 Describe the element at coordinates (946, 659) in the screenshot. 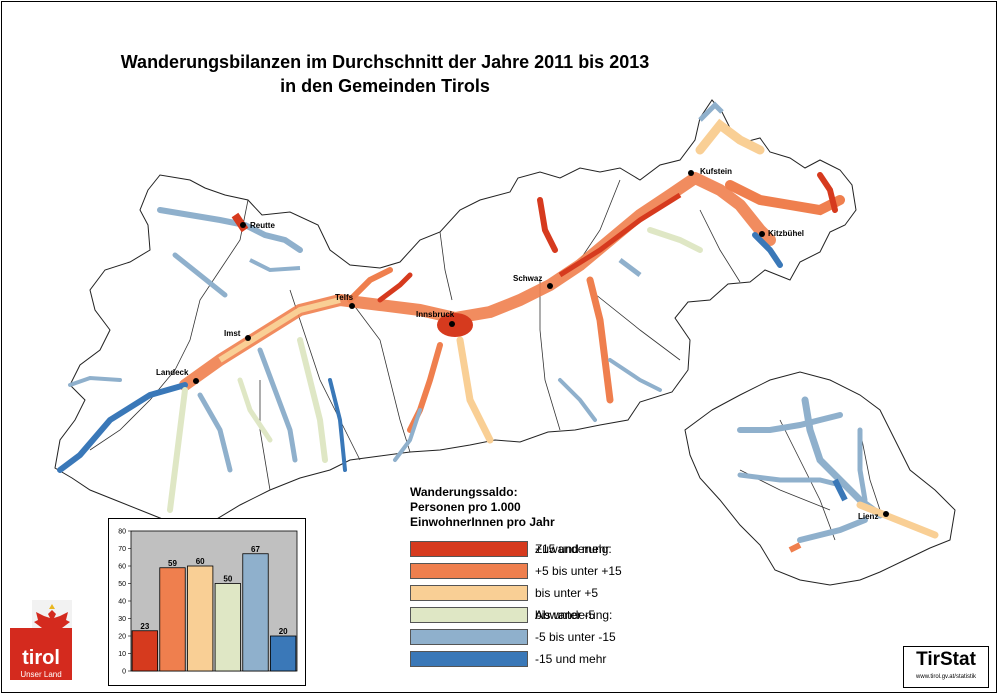

I see `tirstat-logo-text: TirStat` at that location.